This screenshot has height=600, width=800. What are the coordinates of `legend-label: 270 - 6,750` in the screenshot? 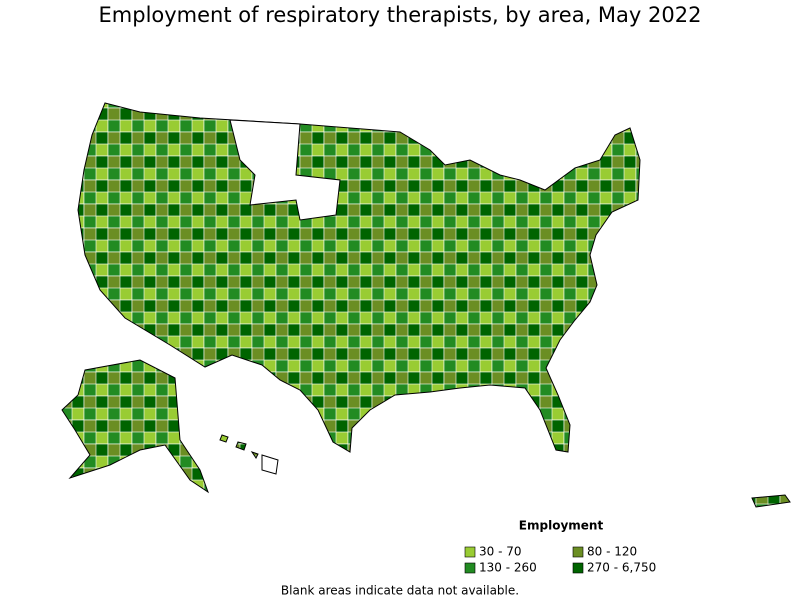 It's located at (621, 568).